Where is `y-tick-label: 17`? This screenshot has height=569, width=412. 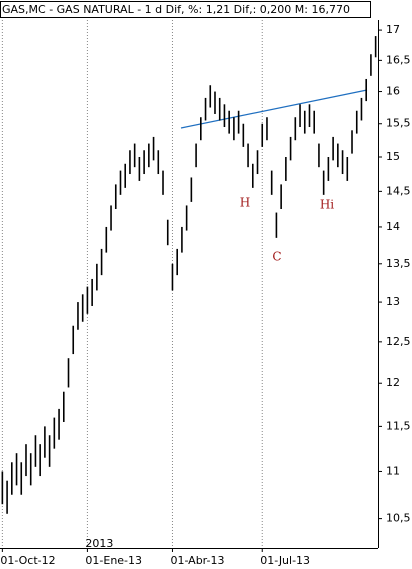
y-tick-label: 17 is located at coordinates (393, 29).